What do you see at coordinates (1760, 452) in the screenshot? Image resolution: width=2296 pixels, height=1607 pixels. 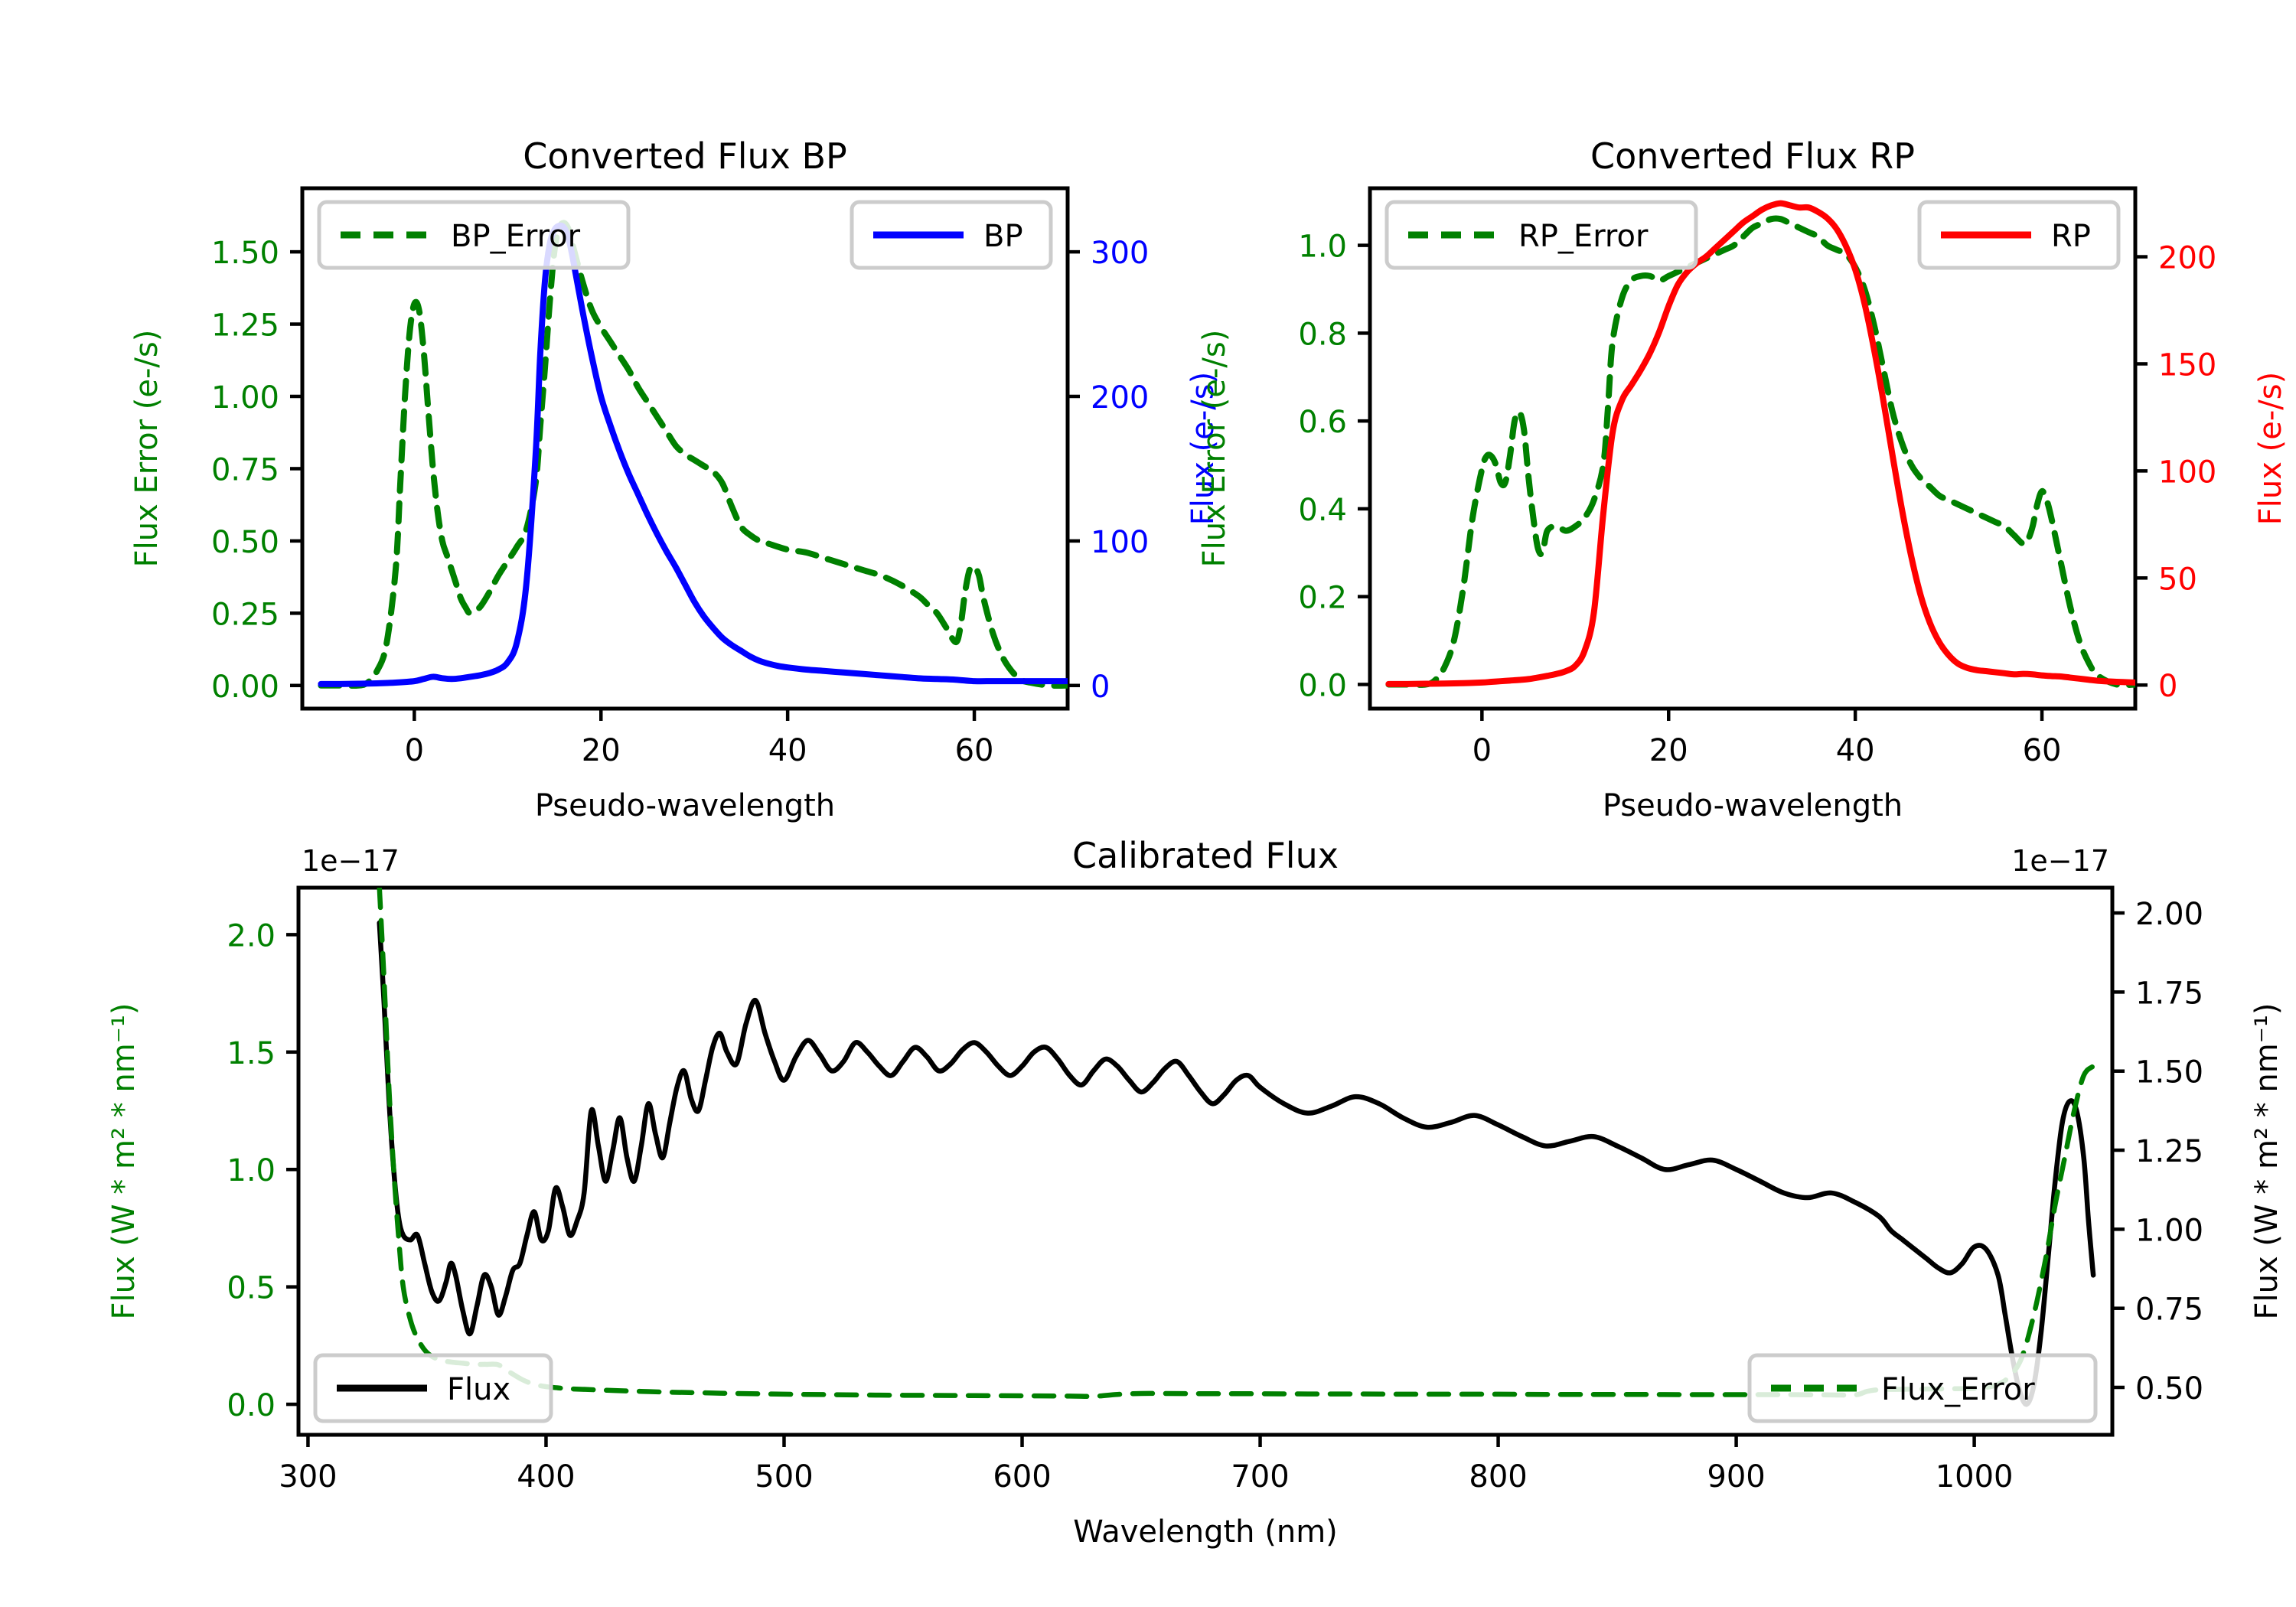 I see `series-rp-rp_error` at bounding box center [1760, 452].